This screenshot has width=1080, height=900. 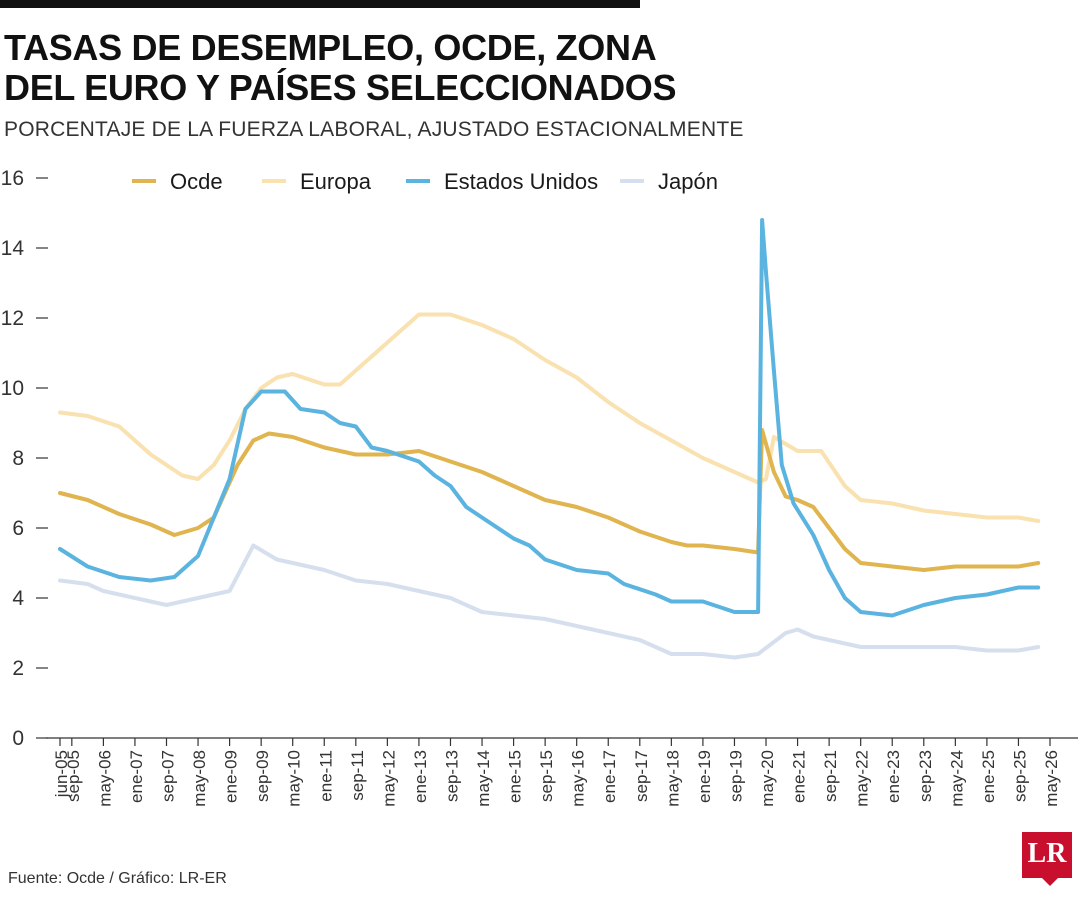 What do you see at coordinates (1051, 778) in the screenshot?
I see `x-tick-label: may-26` at bounding box center [1051, 778].